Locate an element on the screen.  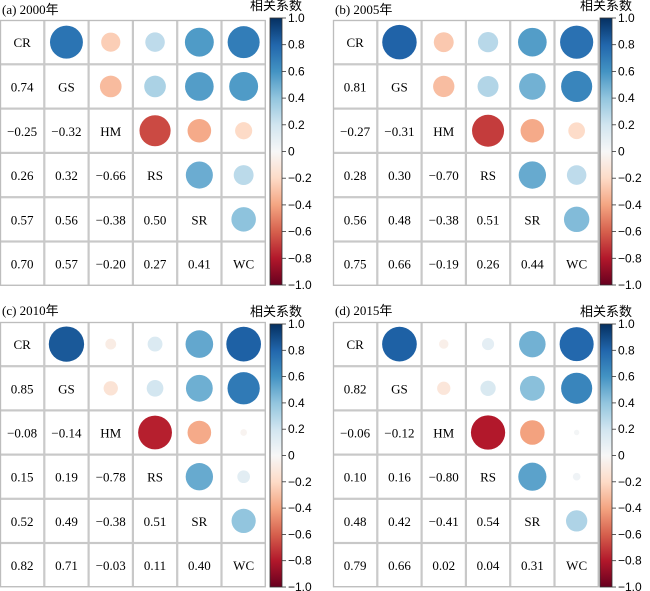
variable-label: CR is located at coordinates (355, 42).